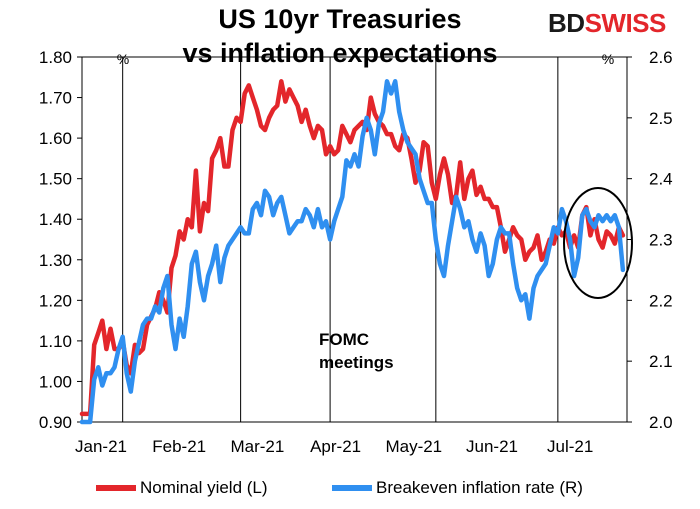  What do you see at coordinates (55, 260) in the screenshot?
I see `y-left-tick-label: 1.30` at bounding box center [55, 260].